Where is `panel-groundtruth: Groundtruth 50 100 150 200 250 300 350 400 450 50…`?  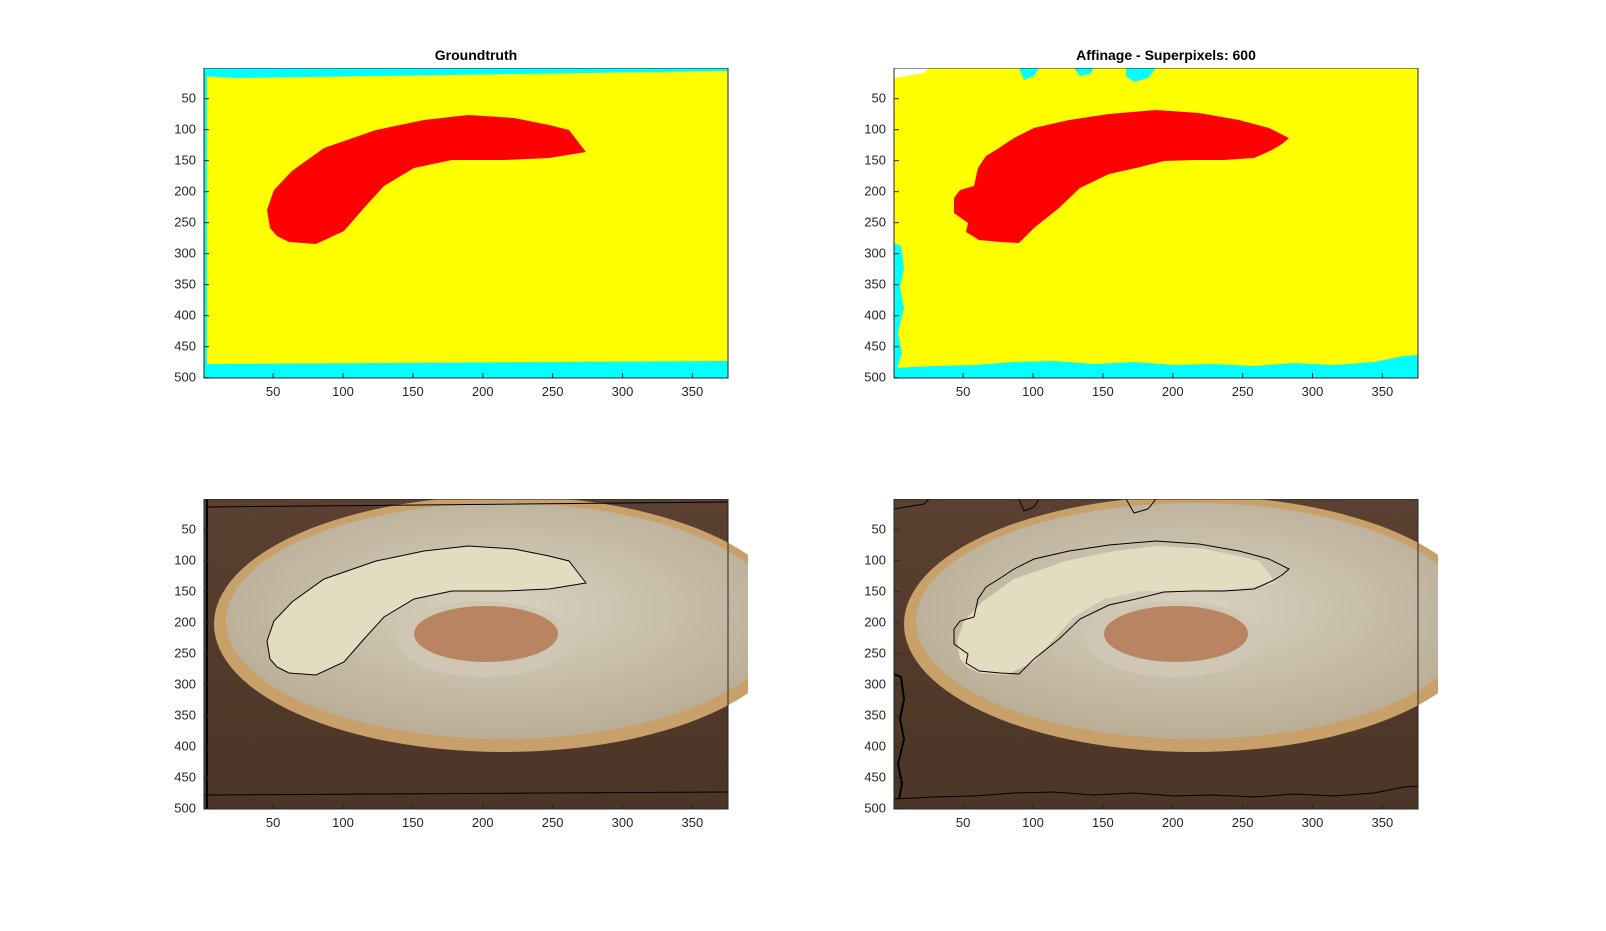
panel-groundtruth: Groundtruth 50 100 150 200 250 300 350 400 450 50… is located at coordinates (461, 223).